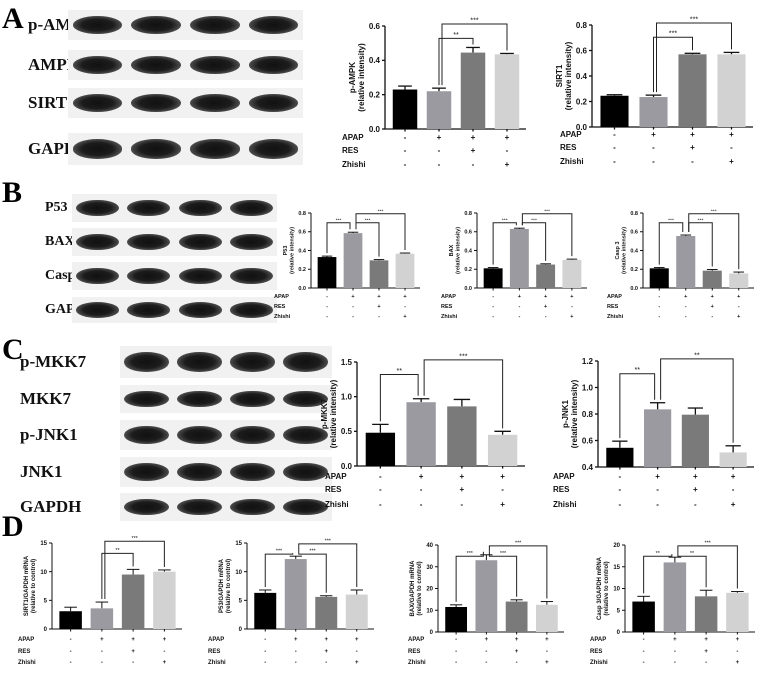  Describe the element at coordinates (582, 76) in the screenshot. I see `y-tick-label: 0.4` at that location.